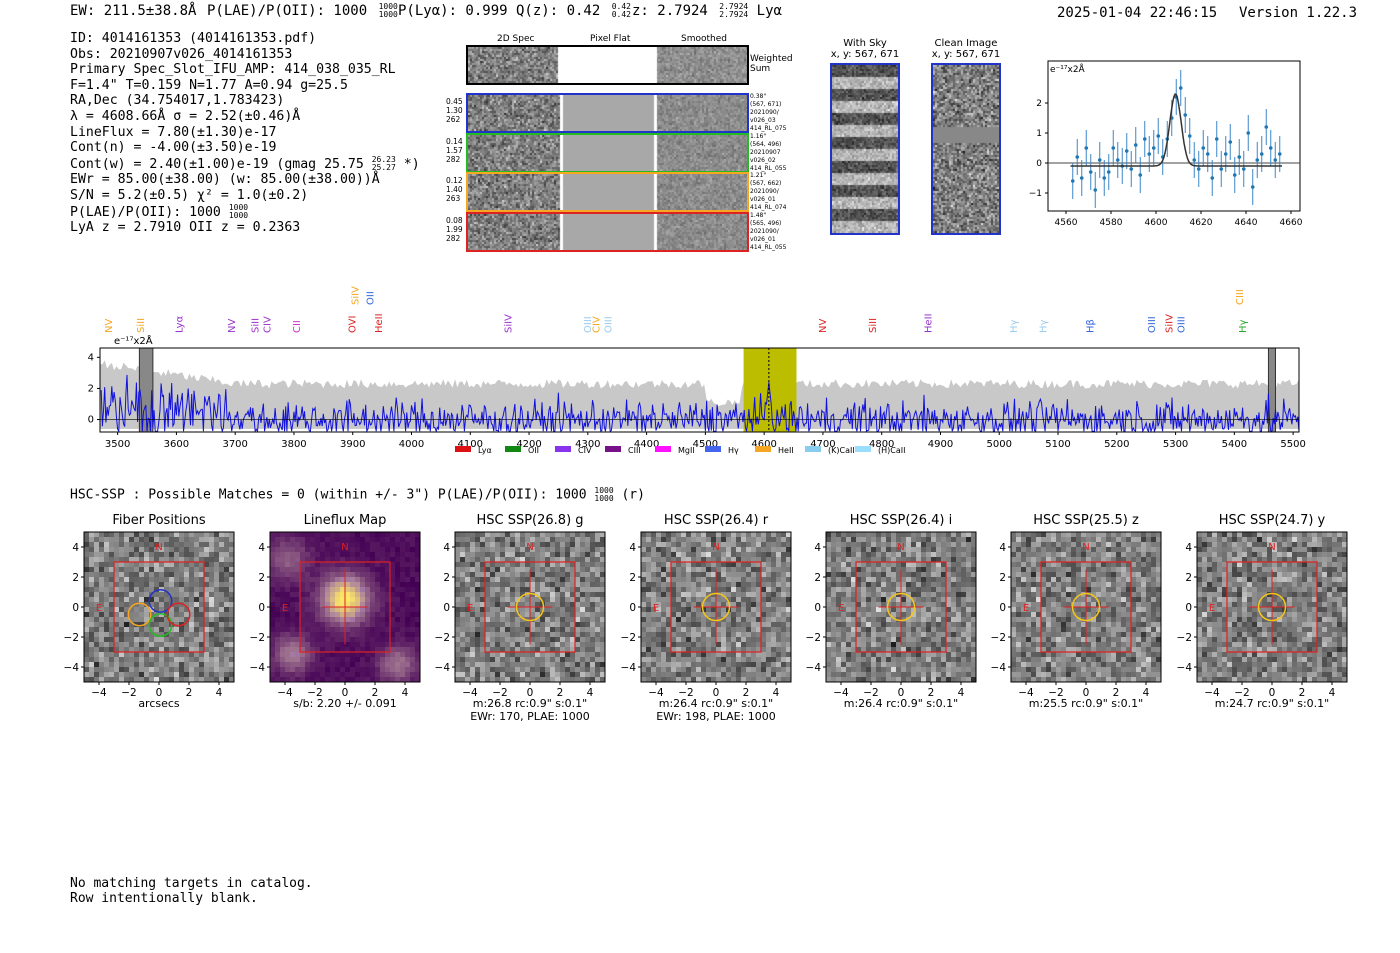  Describe the element at coordinates (768, 128) in the screenshot. I see `cutout-row-info-line: 414_RL_075` at that location.